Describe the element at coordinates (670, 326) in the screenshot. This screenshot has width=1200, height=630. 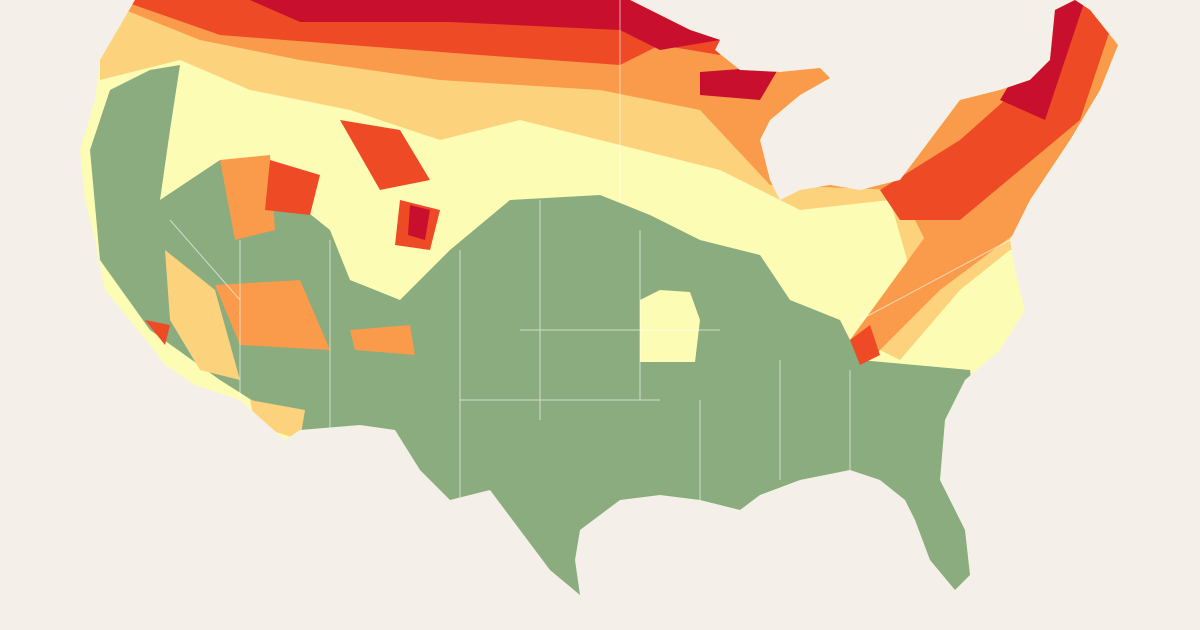
I see `region-yellow-illinois` at that location.